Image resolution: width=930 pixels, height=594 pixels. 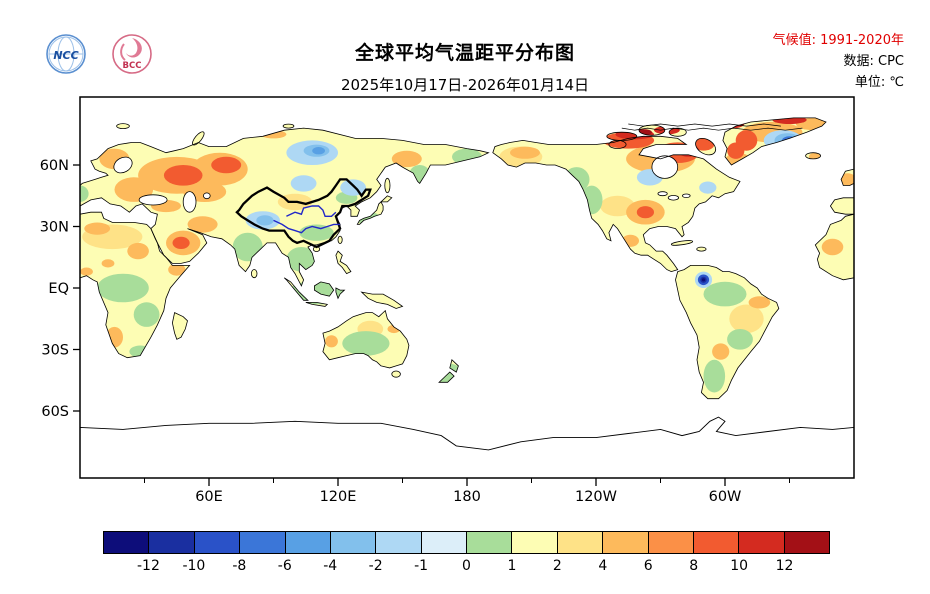 I want to click on colorbar-tick-label: 2, so click(x=557, y=566).